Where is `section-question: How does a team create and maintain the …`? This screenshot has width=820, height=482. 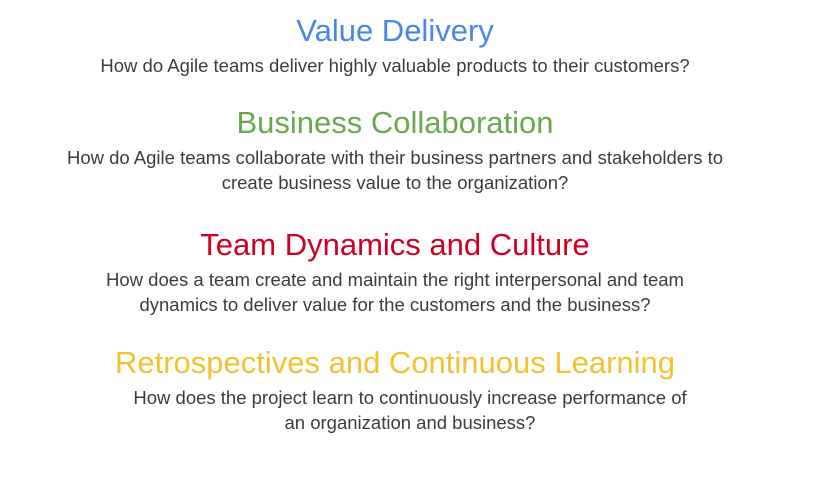
section-question: How does a team create and maintain the … is located at coordinates (395, 292).